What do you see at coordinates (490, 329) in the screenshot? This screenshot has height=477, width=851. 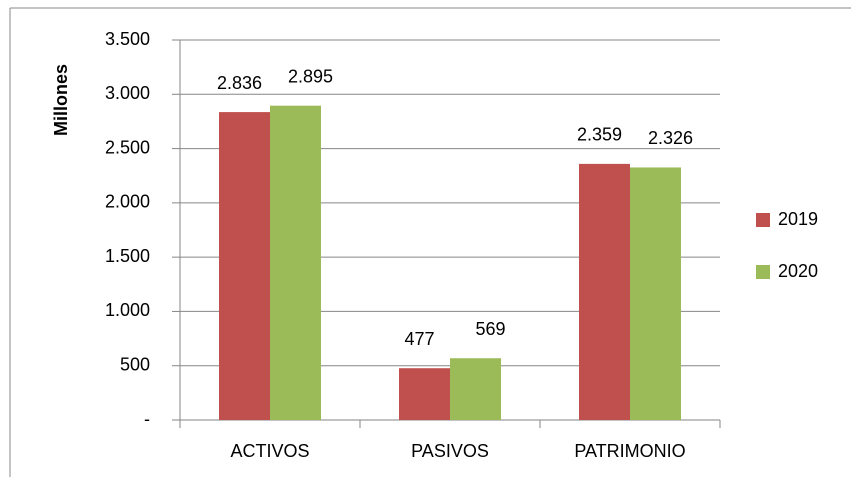 I see `value-label: 569` at bounding box center [490, 329].